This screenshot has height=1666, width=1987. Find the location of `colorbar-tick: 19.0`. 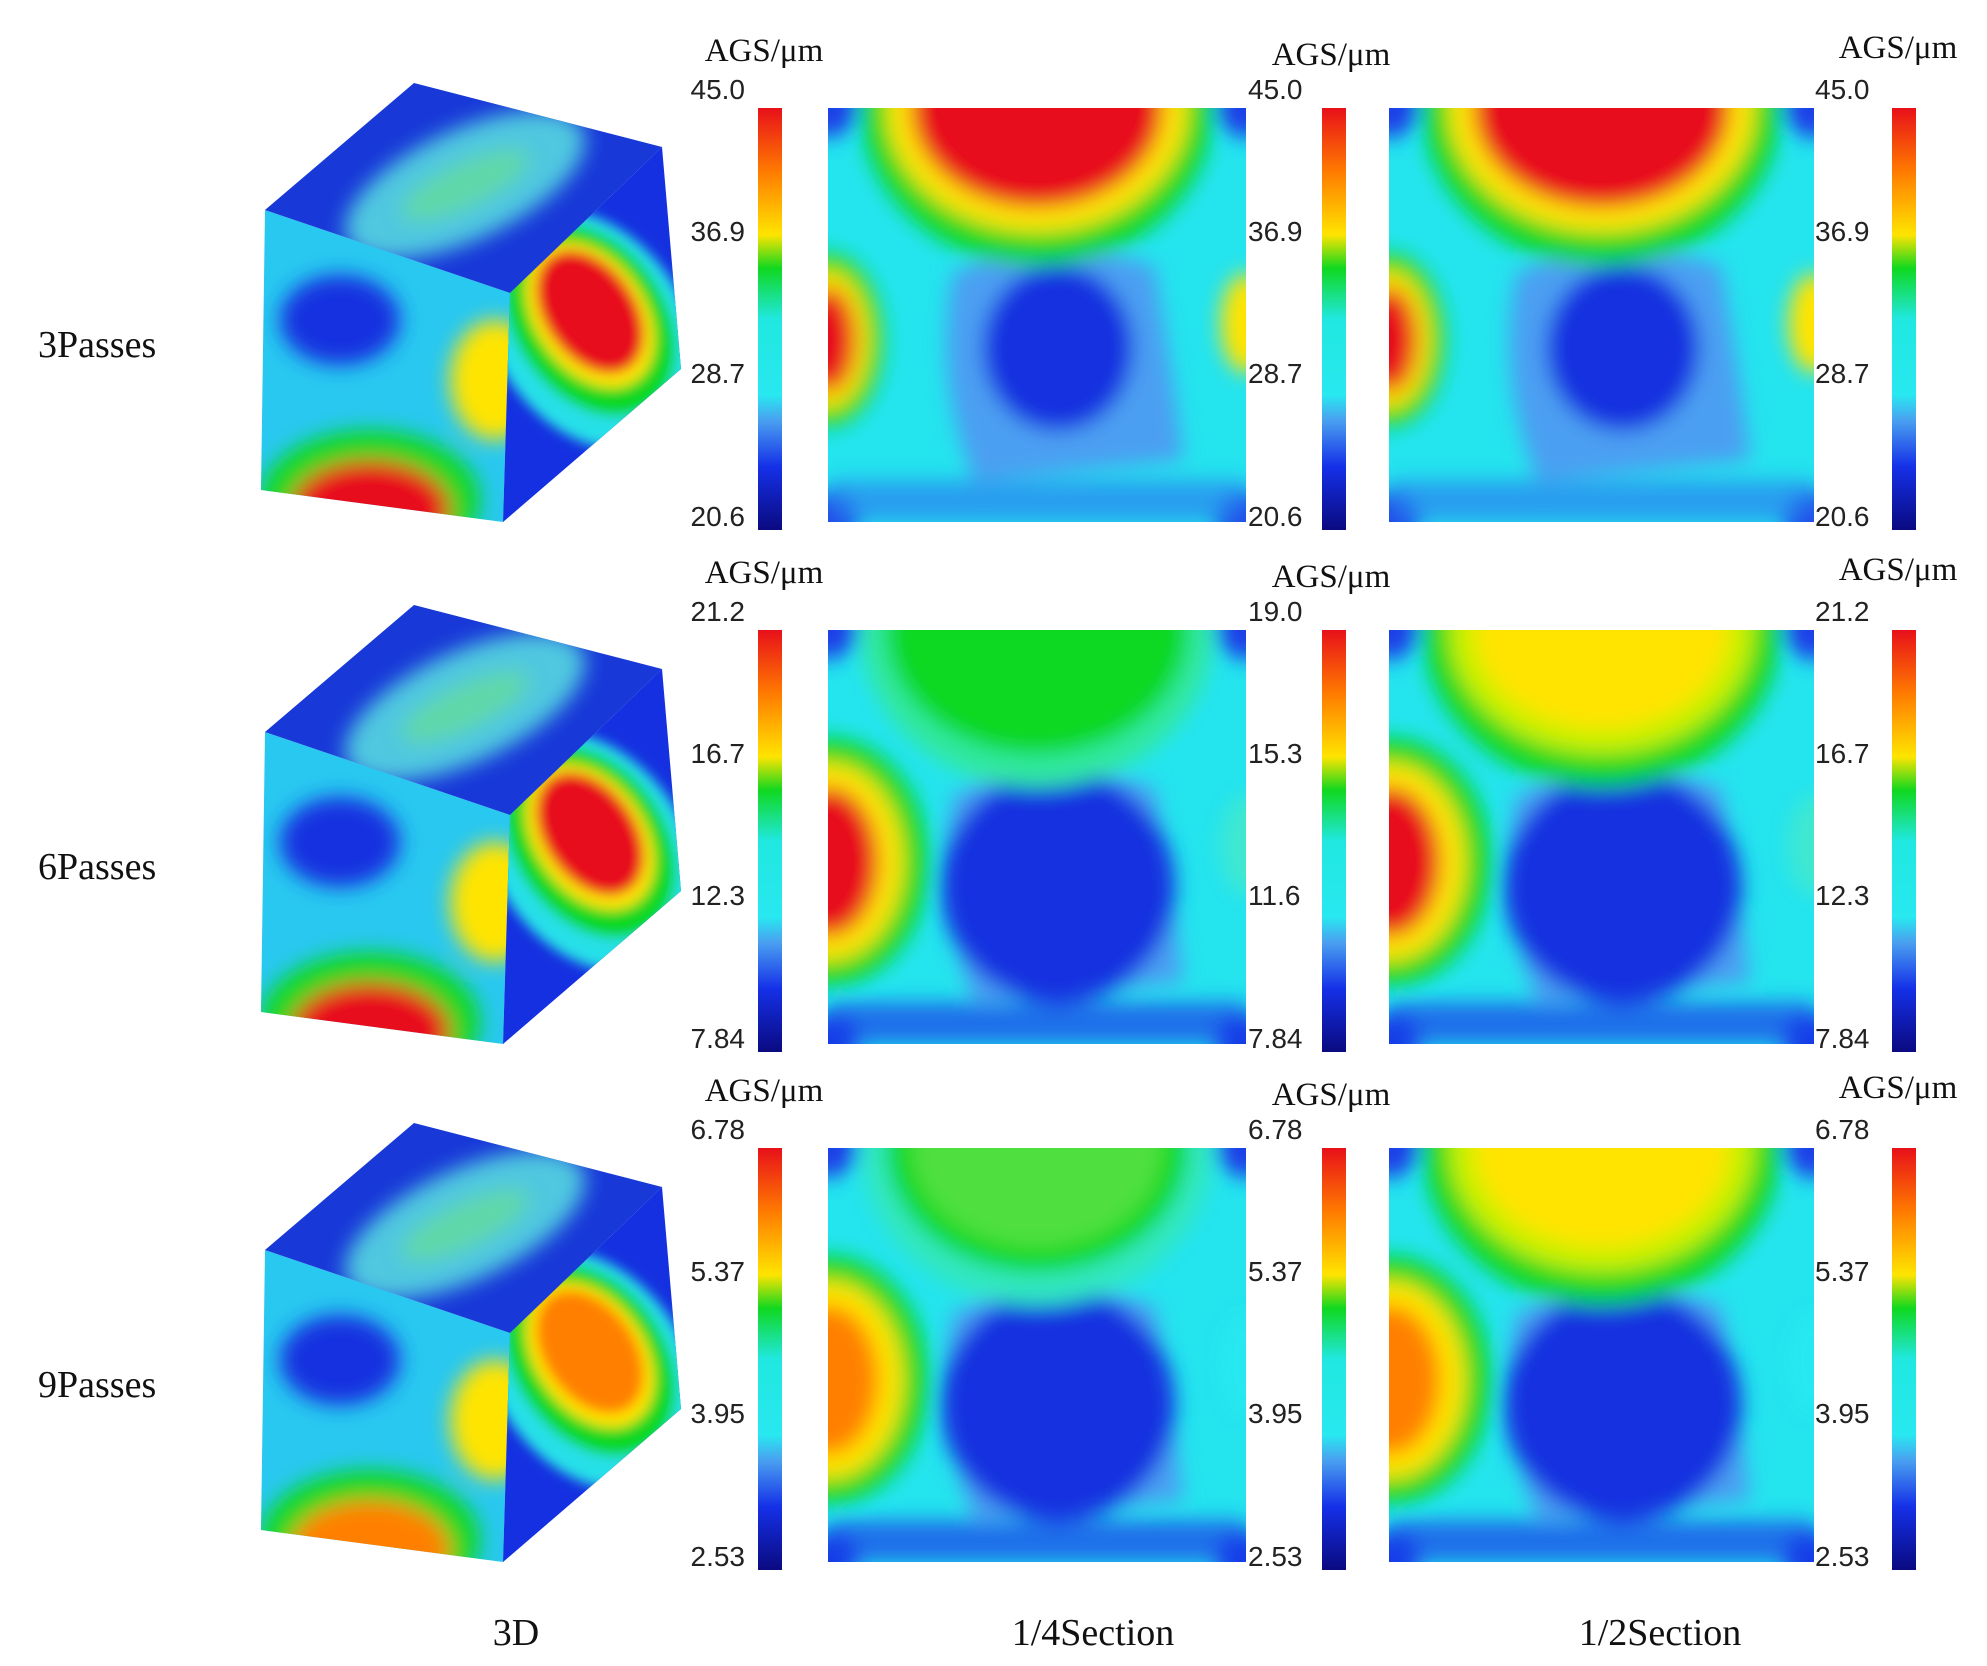

colorbar-tick: 19.0 is located at coordinates (1275, 611).